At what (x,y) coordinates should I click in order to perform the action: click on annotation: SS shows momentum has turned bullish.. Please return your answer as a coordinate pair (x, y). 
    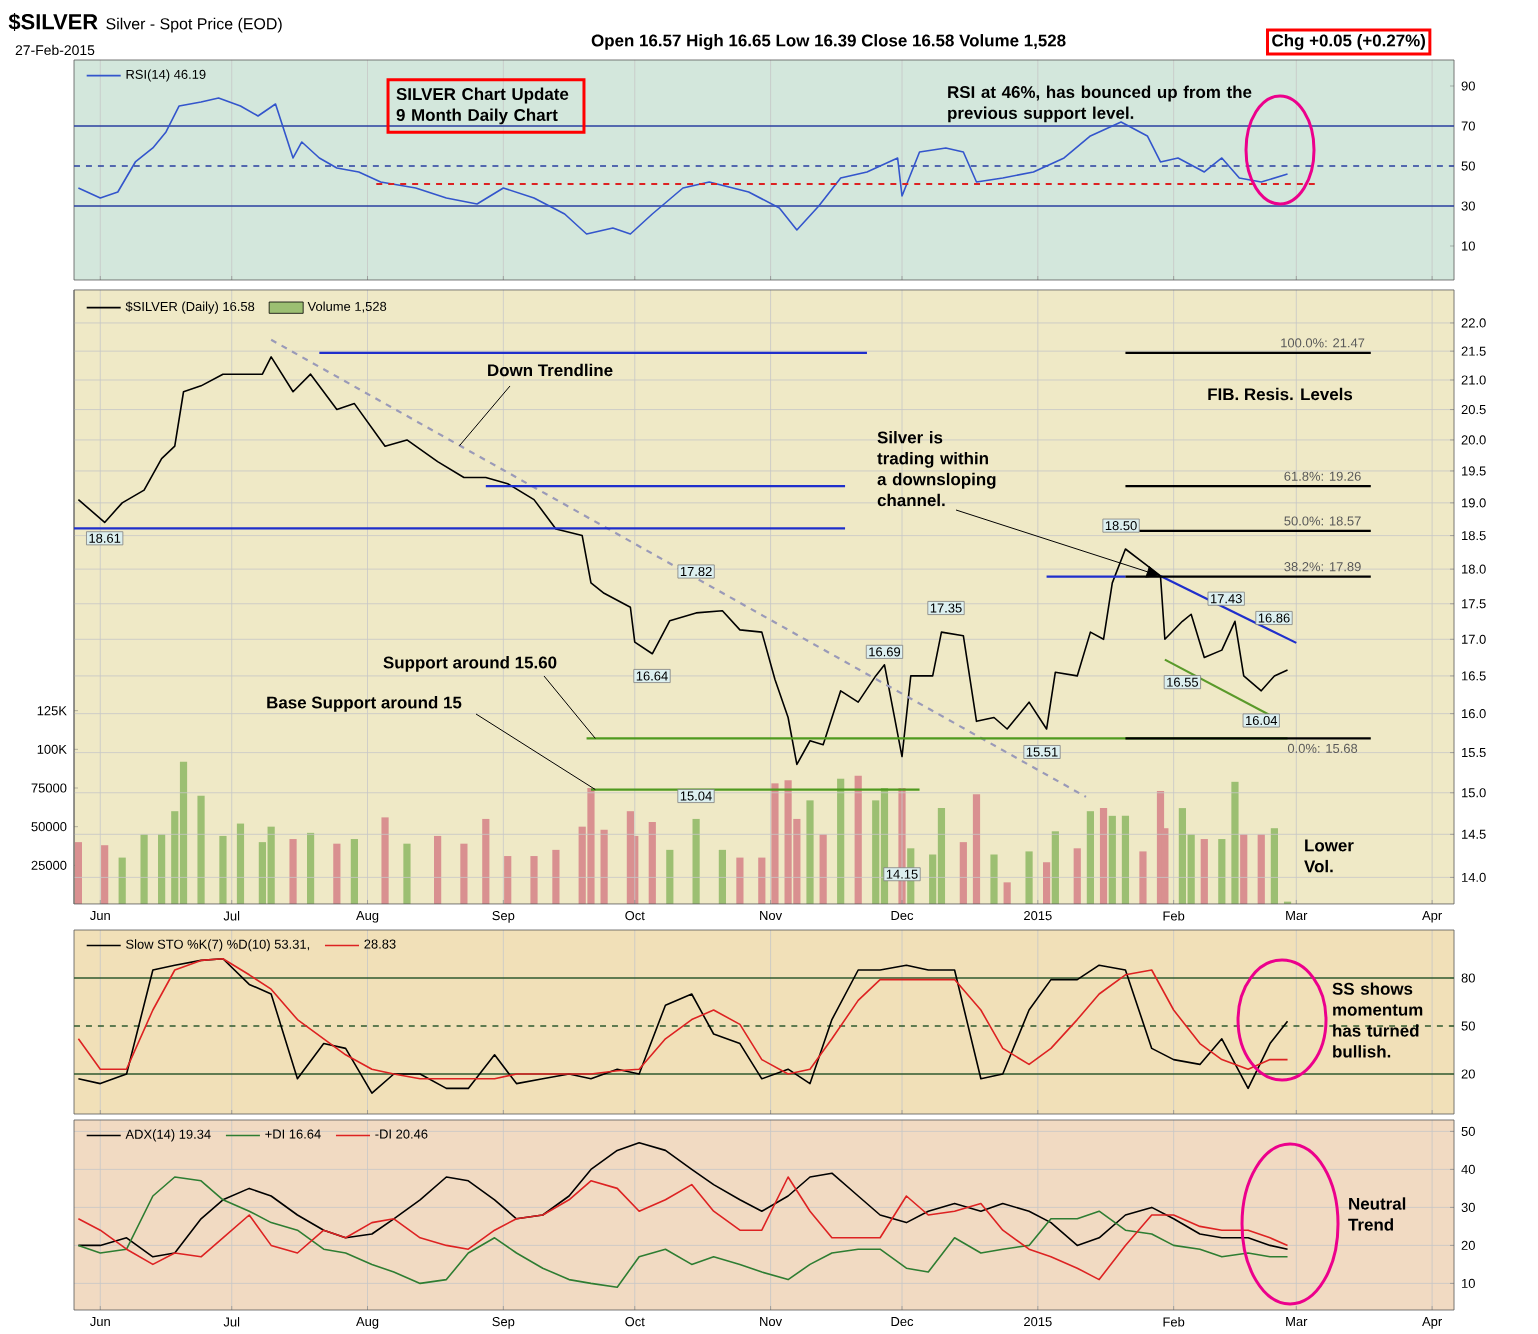
    Looking at the image, I should click on (1377, 1020).